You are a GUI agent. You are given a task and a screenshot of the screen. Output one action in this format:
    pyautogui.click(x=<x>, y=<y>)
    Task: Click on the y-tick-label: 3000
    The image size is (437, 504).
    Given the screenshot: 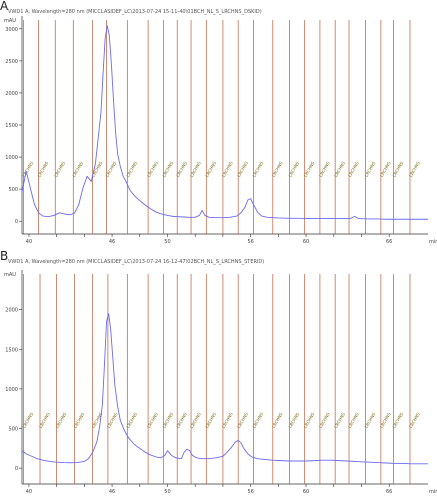 What is the action you would take?
    pyautogui.click(x=11, y=30)
    